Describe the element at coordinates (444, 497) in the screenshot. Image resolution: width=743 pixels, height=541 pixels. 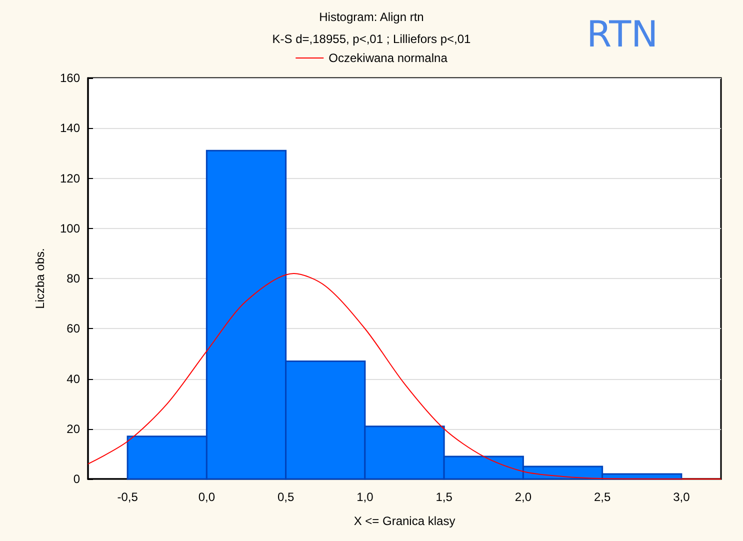
I see `x-tick-label: 1,5` at that location.